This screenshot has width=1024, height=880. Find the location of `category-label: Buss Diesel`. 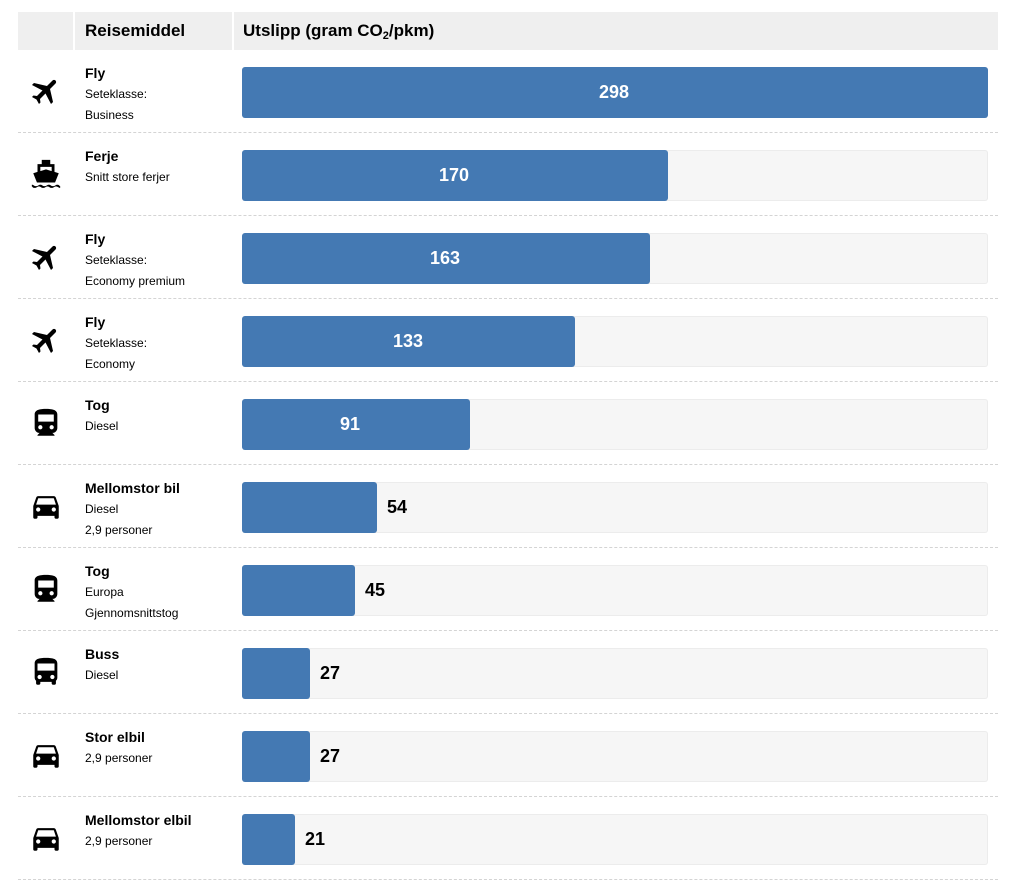

category-label: Buss Diesel is located at coordinates (102, 665).